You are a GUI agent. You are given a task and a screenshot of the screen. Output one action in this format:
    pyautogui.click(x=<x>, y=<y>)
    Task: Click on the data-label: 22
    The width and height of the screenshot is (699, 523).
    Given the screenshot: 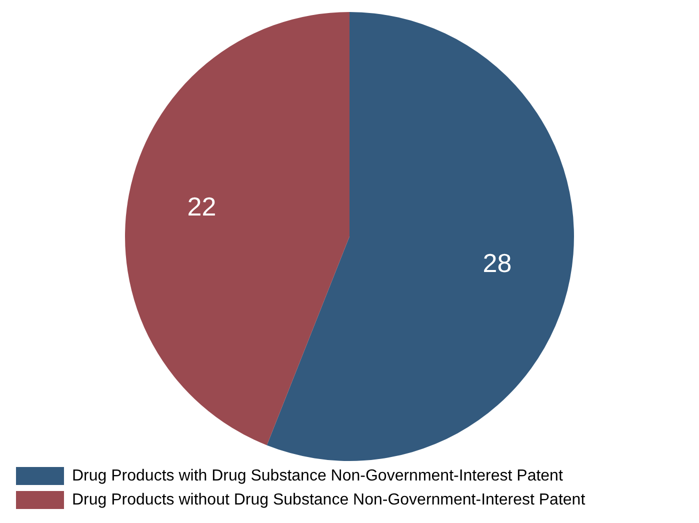 What is the action you would take?
    pyautogui.click(x=201, y=206)
    